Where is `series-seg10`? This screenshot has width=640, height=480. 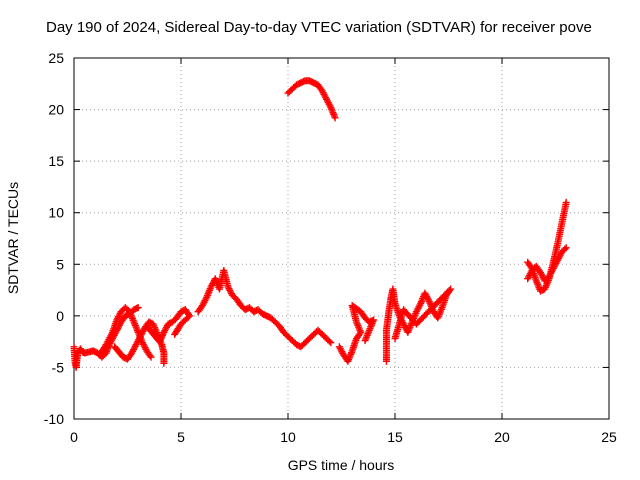
series-seg10 is located at coordinates (547, 246).